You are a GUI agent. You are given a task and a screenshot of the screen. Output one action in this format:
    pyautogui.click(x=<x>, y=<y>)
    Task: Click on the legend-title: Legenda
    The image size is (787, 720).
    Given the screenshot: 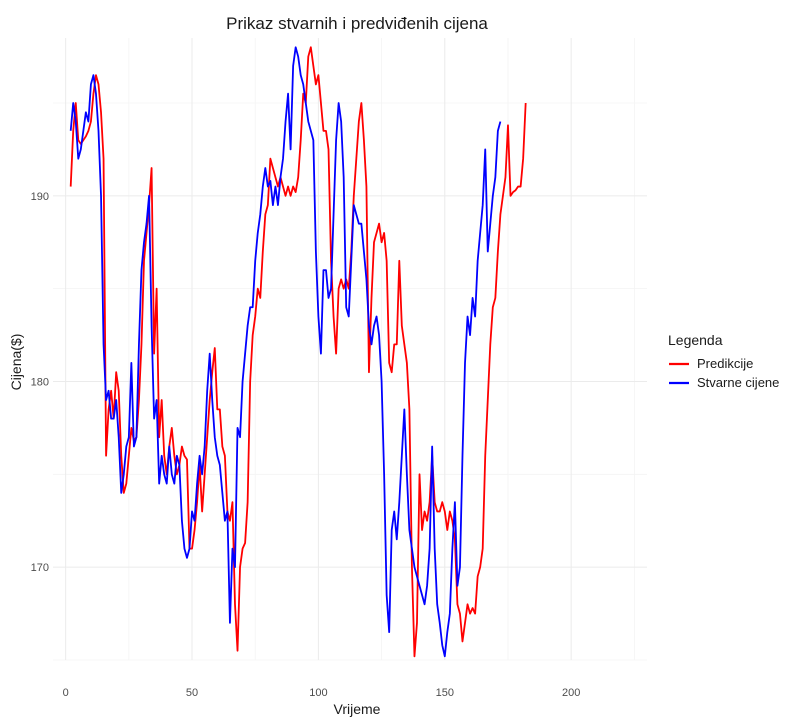 What is the action you would take?
    pyautogui.click(x=695, y=340)
    